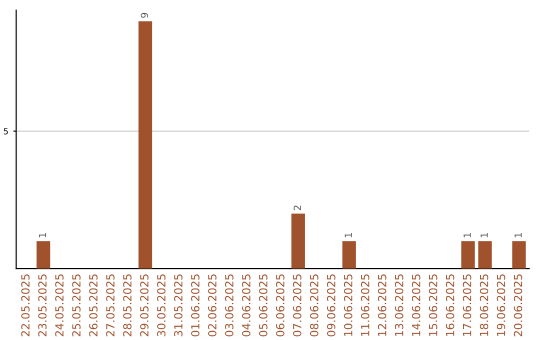  Describe the element at coordinates (229, 305) in the screenshot. I see `x-tick-label: 03.06.2025` at that location.